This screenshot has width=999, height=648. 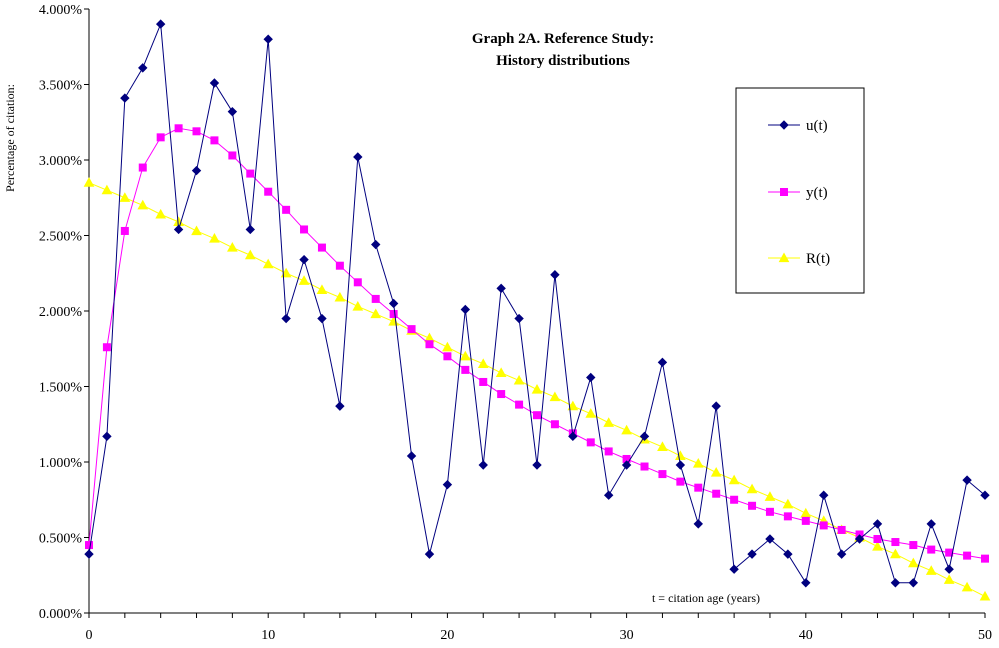 What do you see at coordinates (61, 388) in the screenshot?
I see `y-tick-label: 1.500%` at bounding box center [61, 388].